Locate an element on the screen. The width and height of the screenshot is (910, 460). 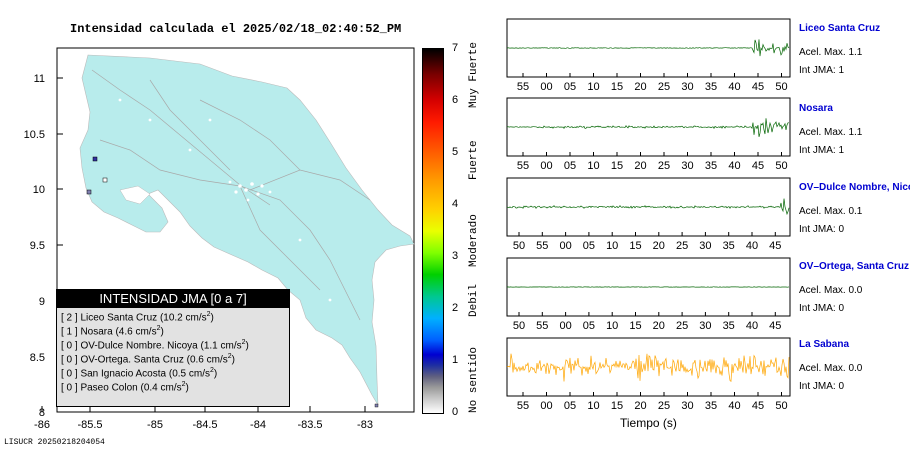
legend-value: (0.4 cm/s is located at coordinates (161, 388).